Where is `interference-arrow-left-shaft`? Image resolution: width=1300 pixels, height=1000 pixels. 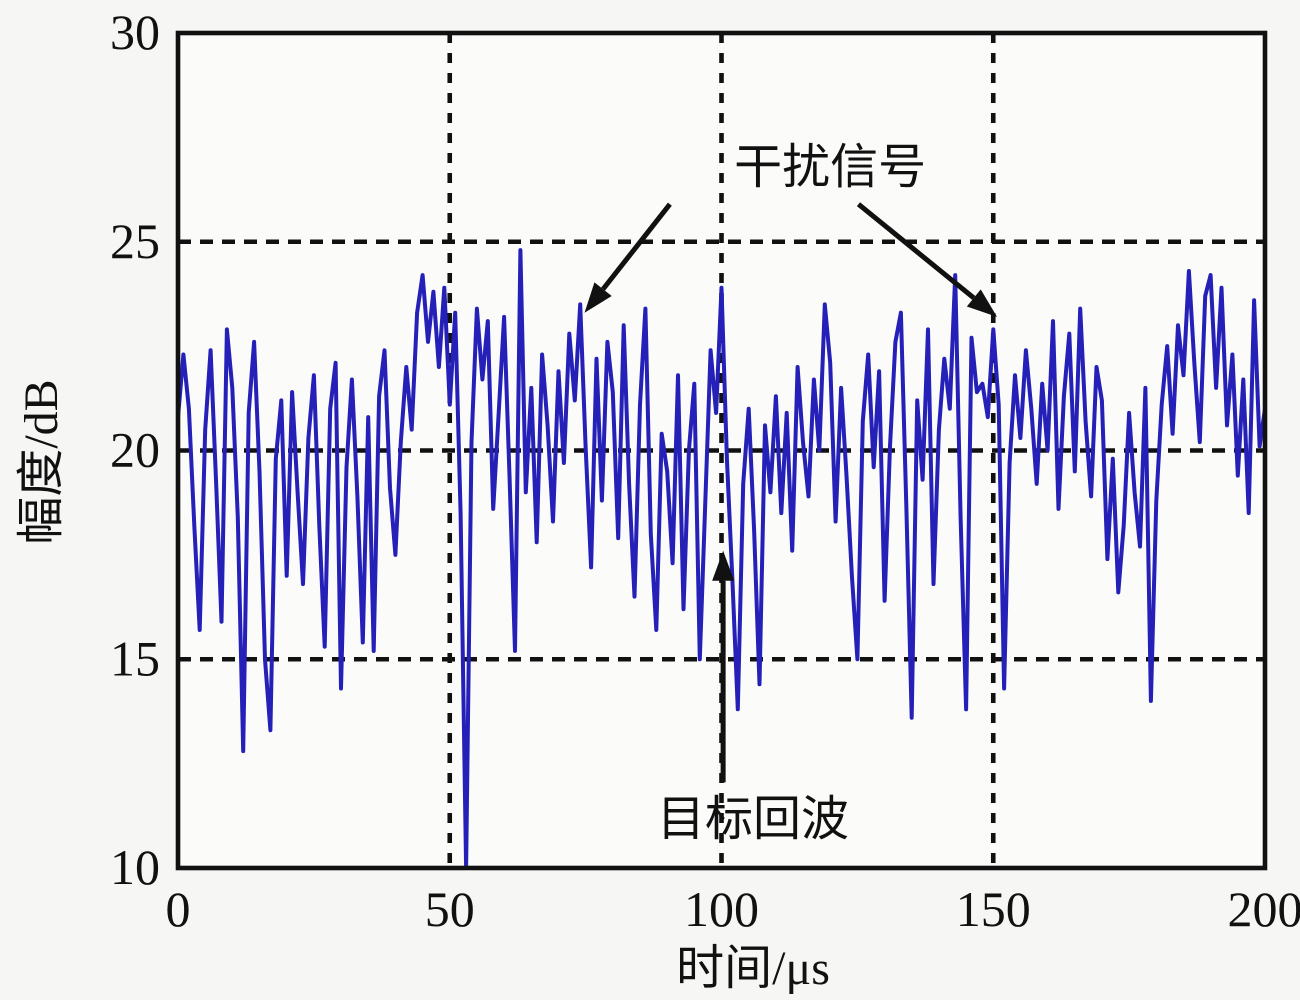
interference-arrow-left-shaft is located at coordinates (636, 246).